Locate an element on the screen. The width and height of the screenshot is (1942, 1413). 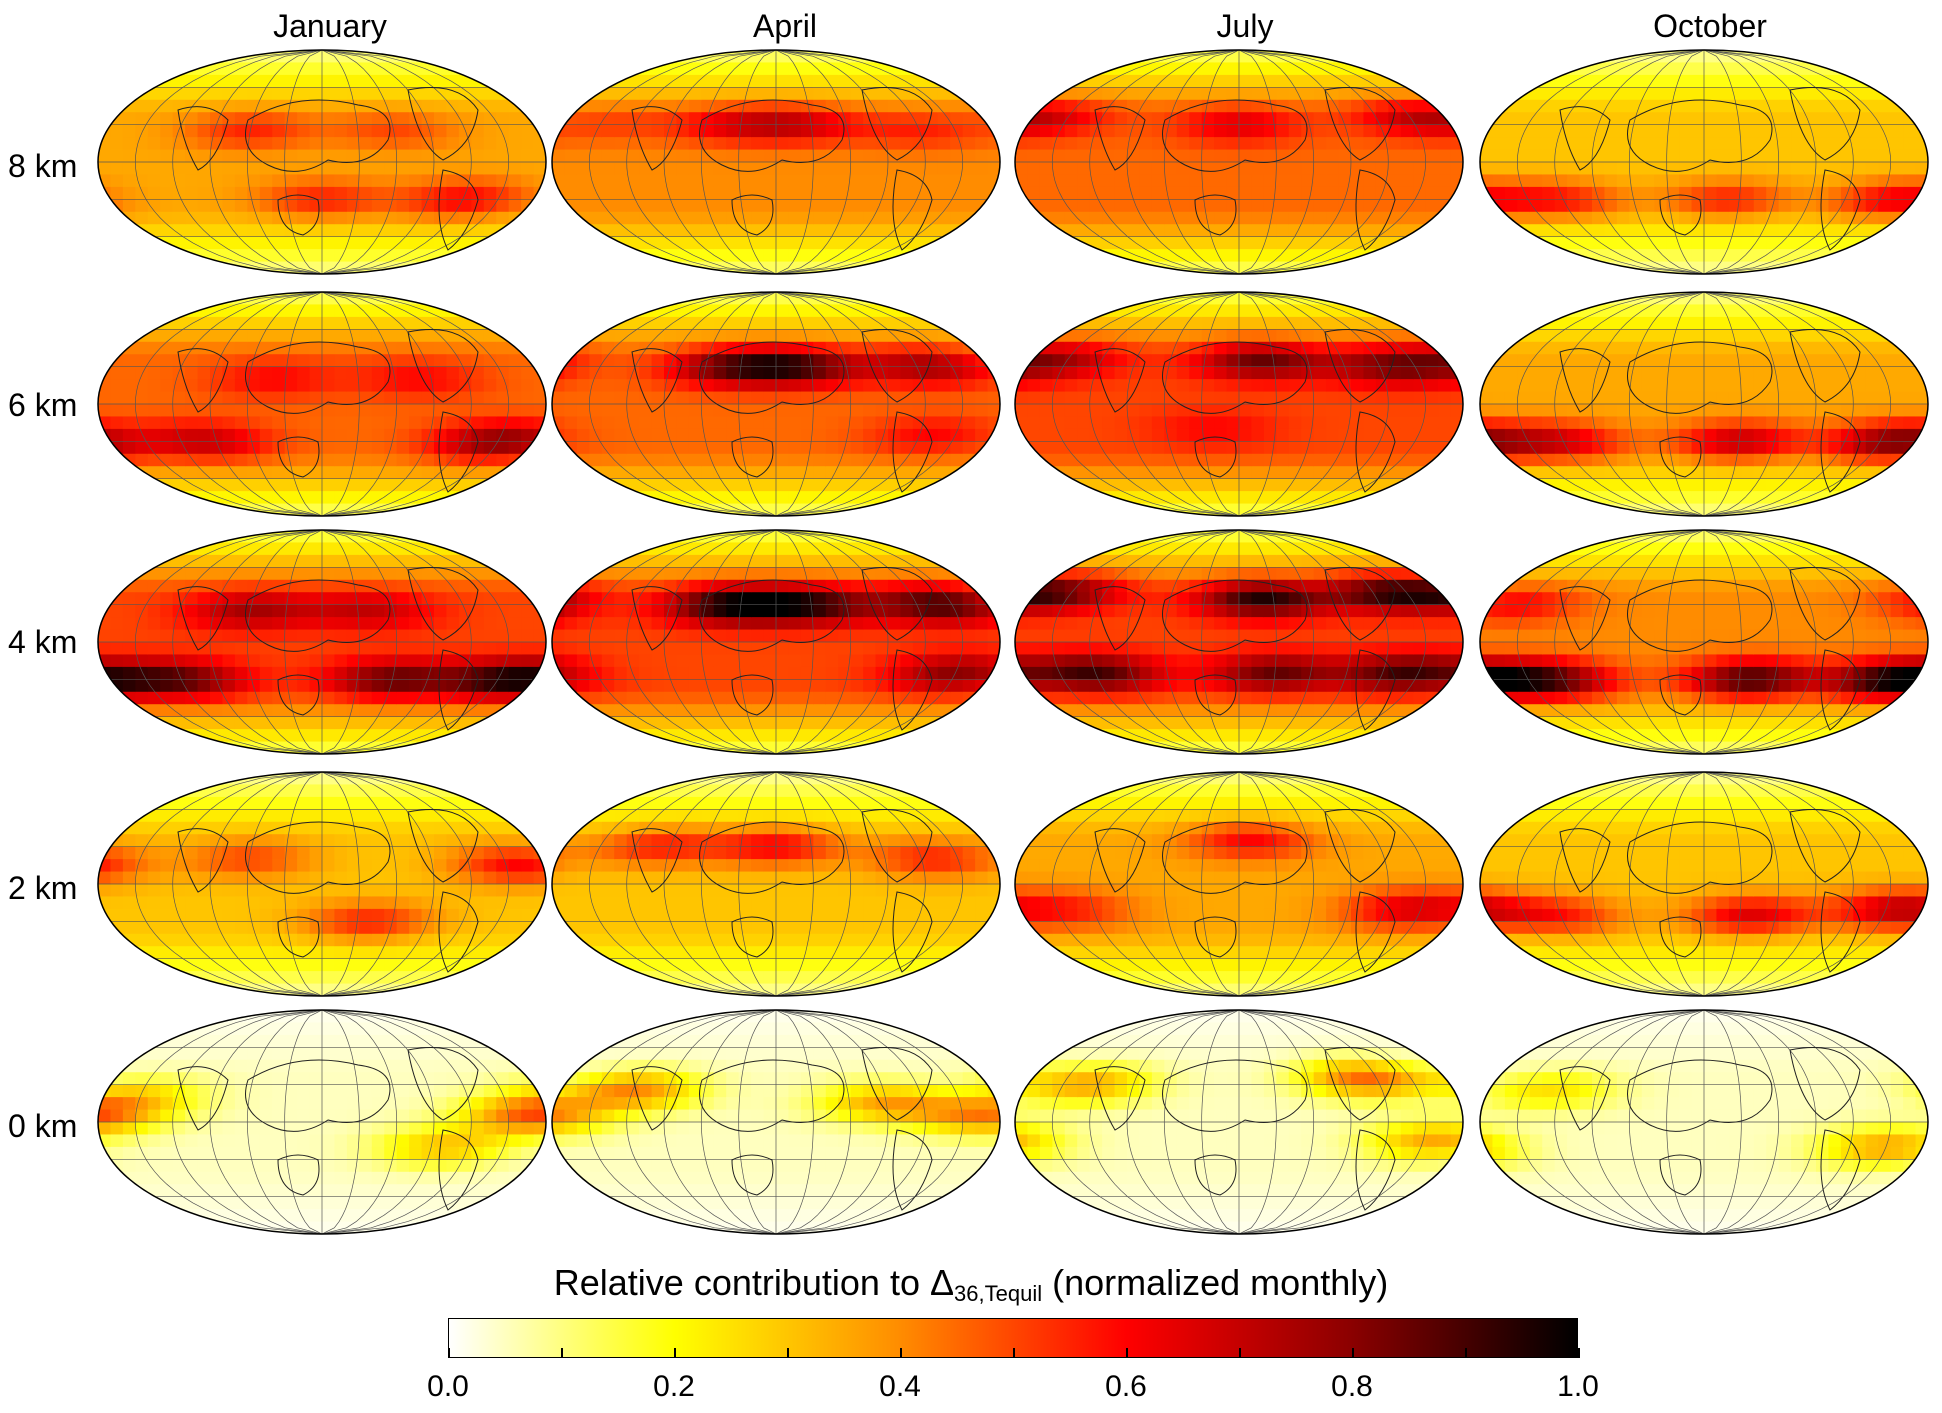
row-label-6km: 6 km is located at coordinates (43, 405).